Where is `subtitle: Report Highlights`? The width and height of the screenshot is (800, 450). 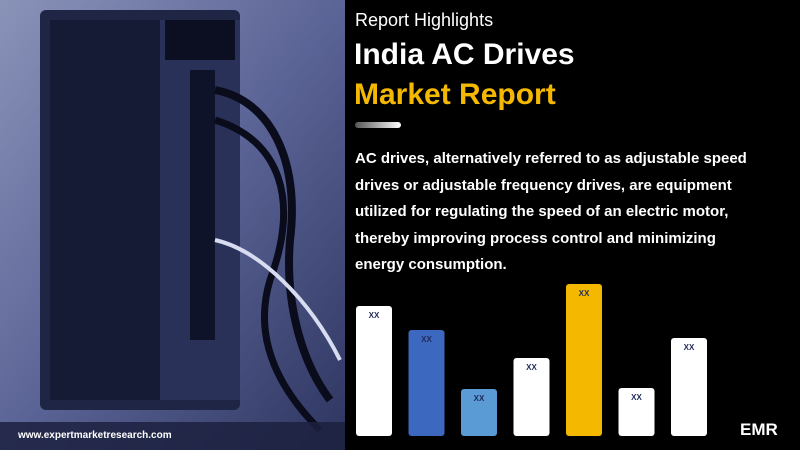 subtitle: Report Highlights is located at coordinates (424, 20).